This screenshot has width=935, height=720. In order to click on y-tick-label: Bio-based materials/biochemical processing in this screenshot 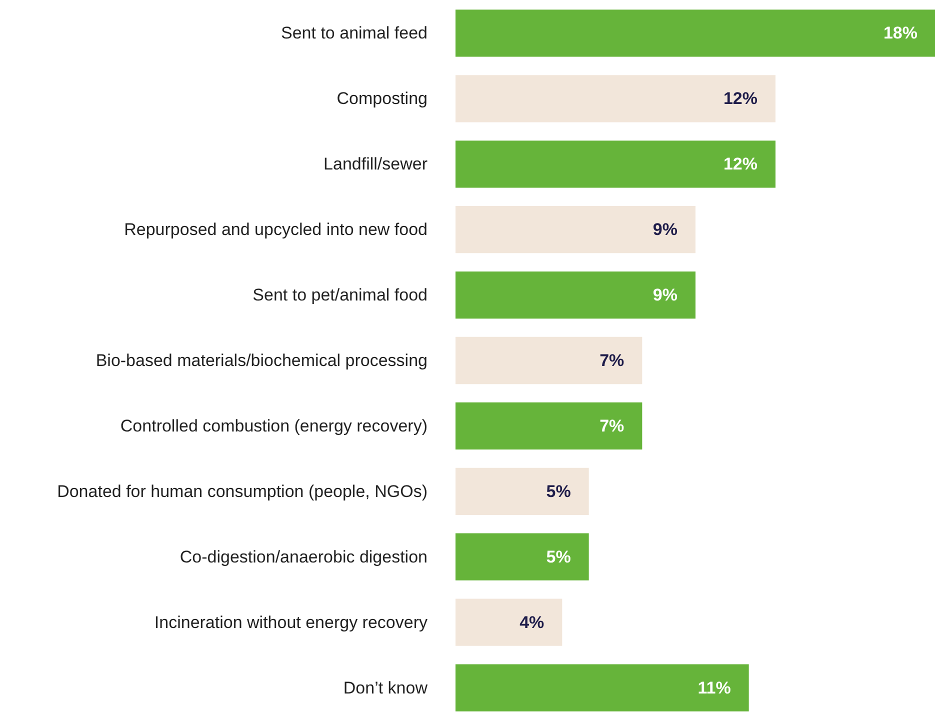, I will do `click(262, 360)`.